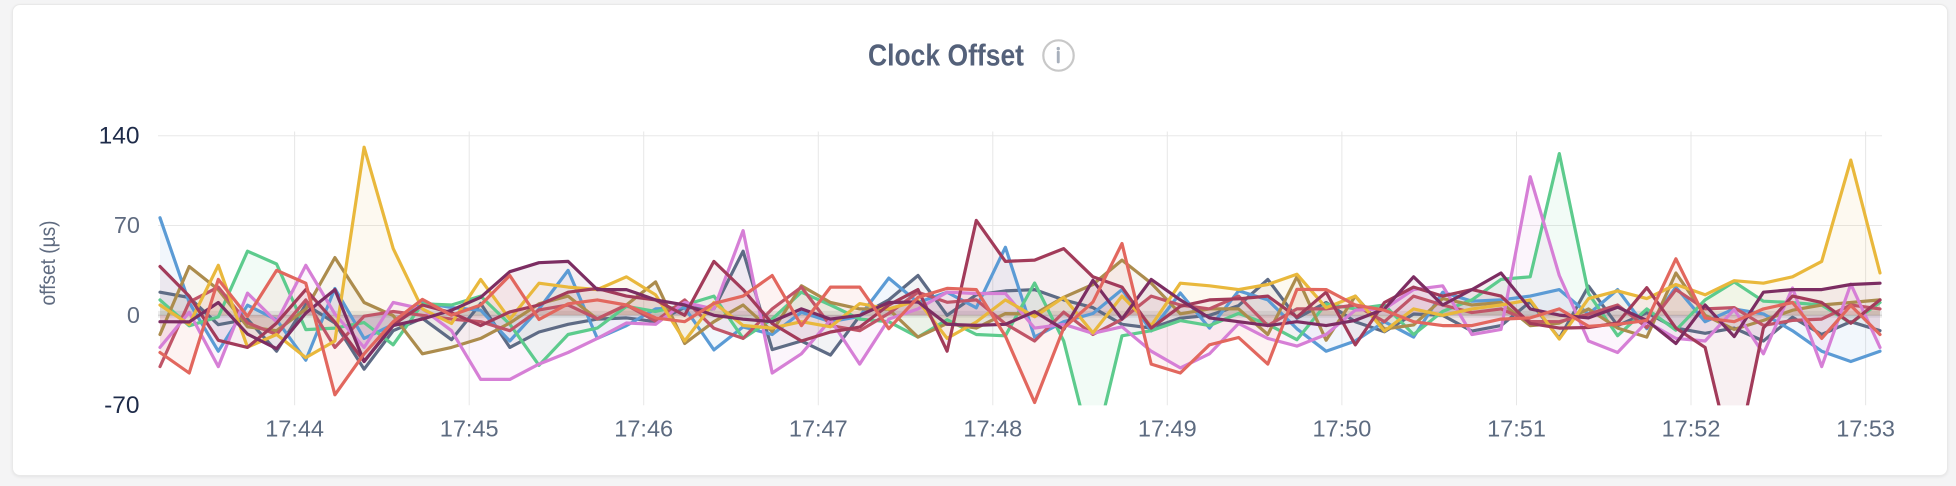 The image size is (1956, 486). I want to click on svg-text: 17:49, so click(1167, 429).